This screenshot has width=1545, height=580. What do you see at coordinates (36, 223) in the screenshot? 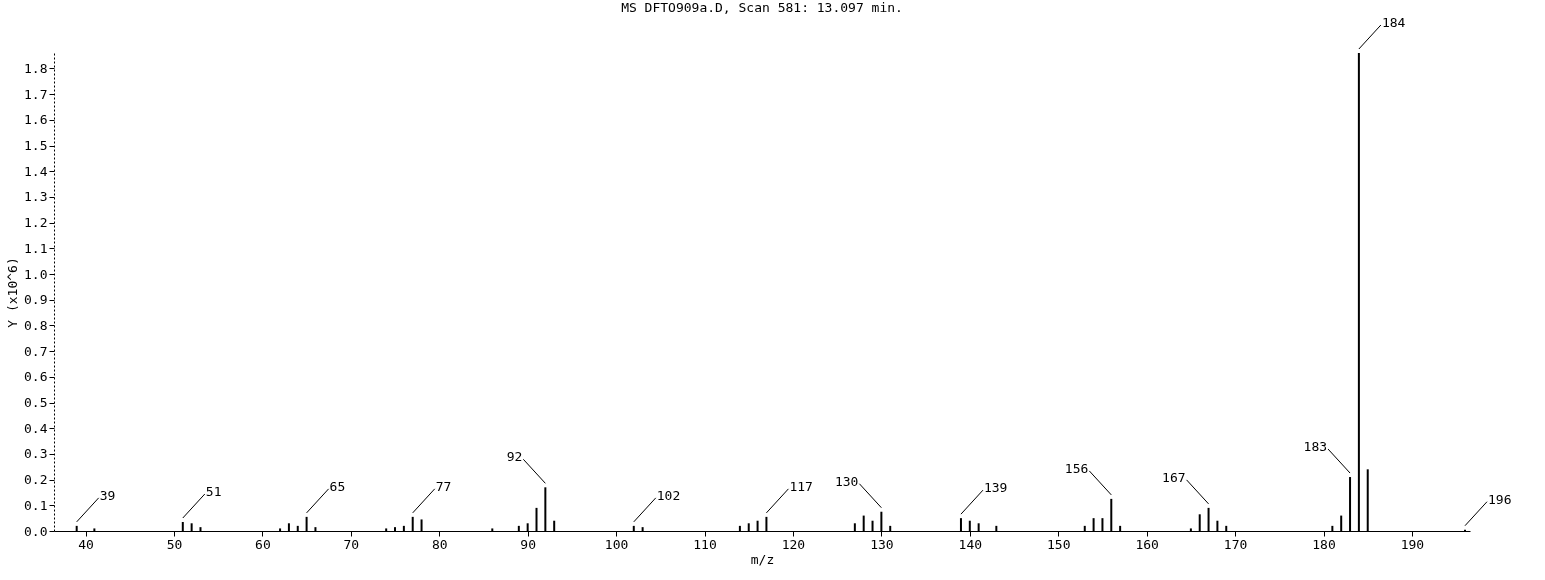
I see `y-tick-label: 1.2` at bounding box center [36, 223].